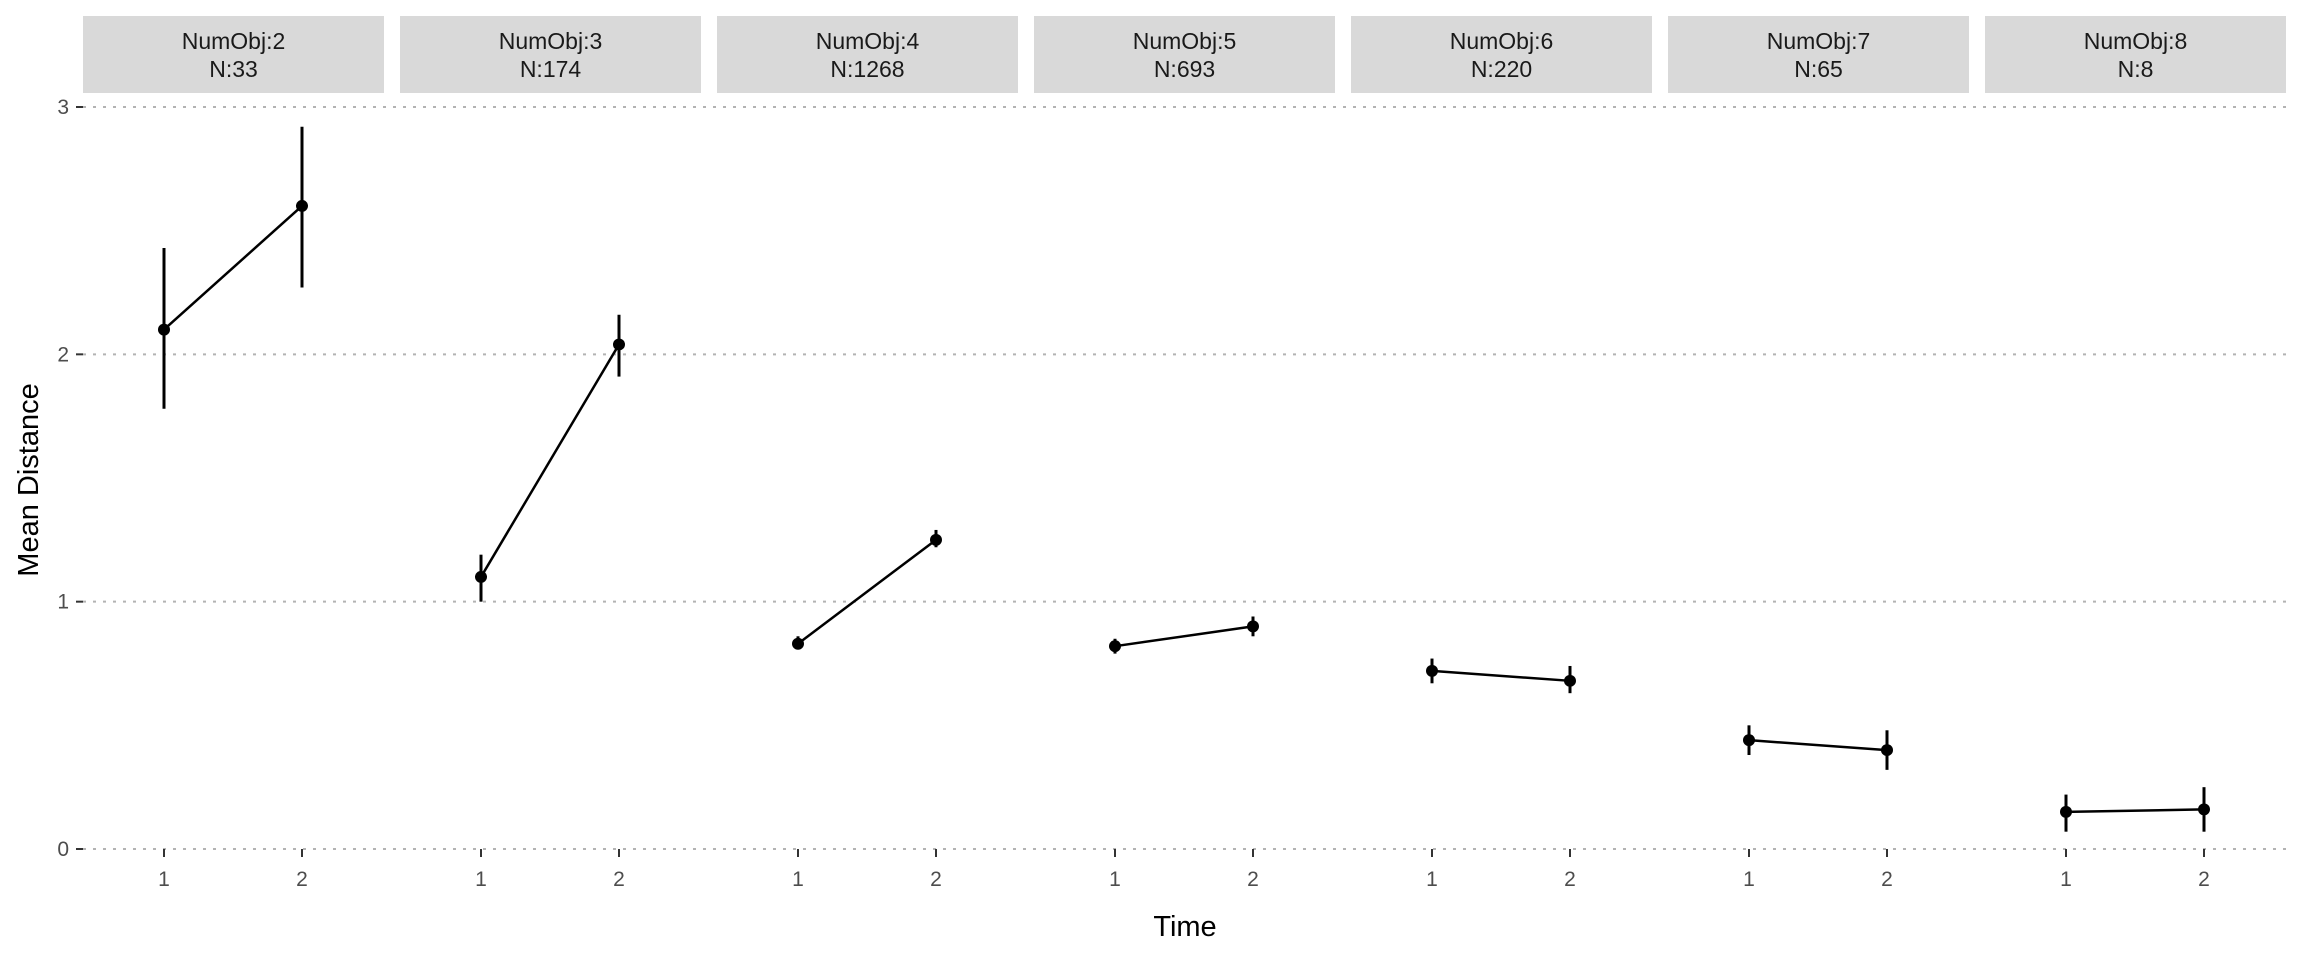 This screenshot has width=2304, height=960. Describe the element at coordinates (233, 69) in the screenshot. I see `facet-strip-label-n: N:33` at that location.